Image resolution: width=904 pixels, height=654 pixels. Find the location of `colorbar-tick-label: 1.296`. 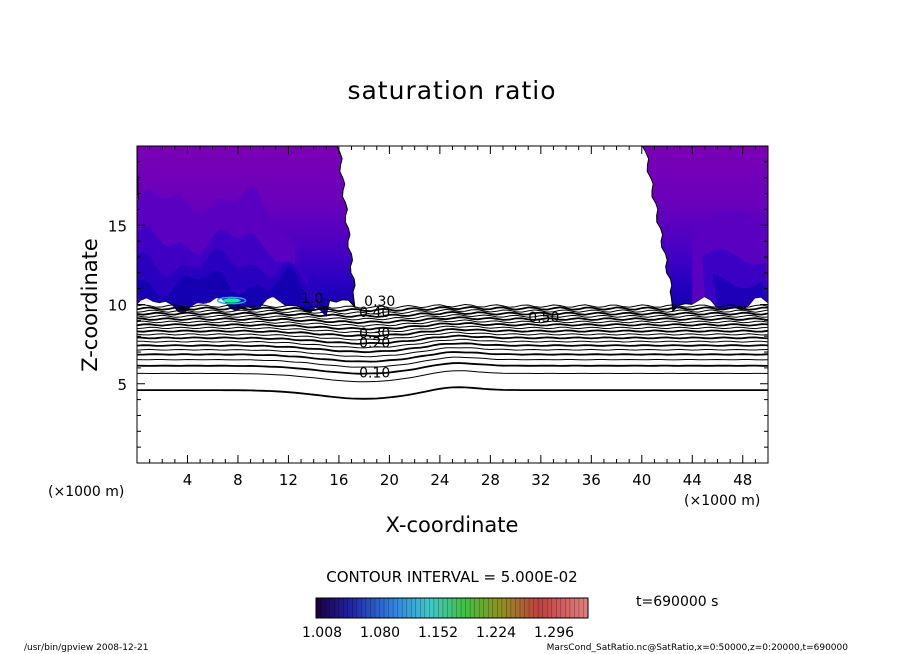

colorbar-tick-label: 1.296 is located at coordinates (554, 633).